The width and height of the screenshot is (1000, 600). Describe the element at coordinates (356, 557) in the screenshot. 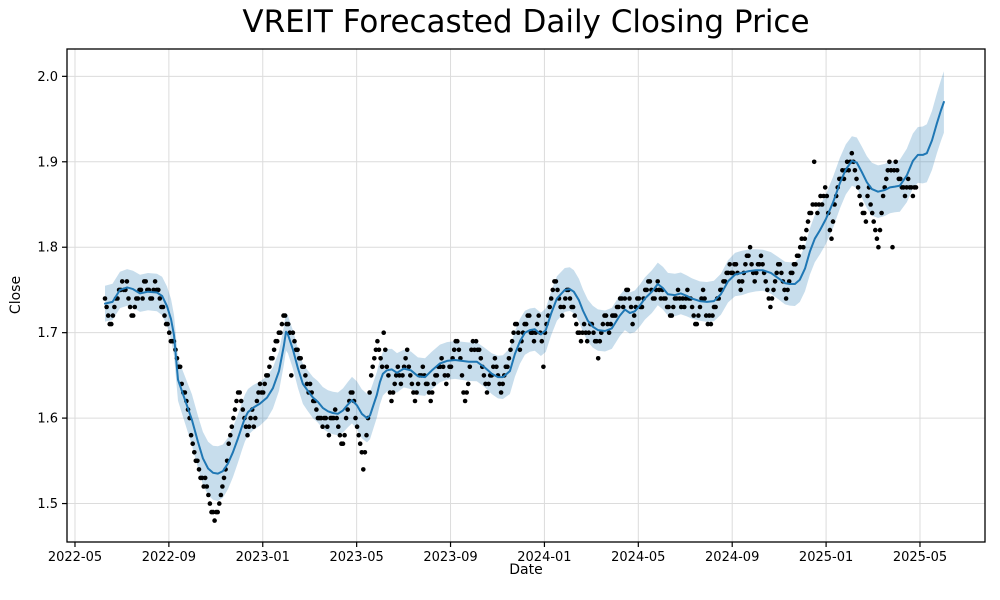

I see `x-tick-label: 2023-05` at that location.